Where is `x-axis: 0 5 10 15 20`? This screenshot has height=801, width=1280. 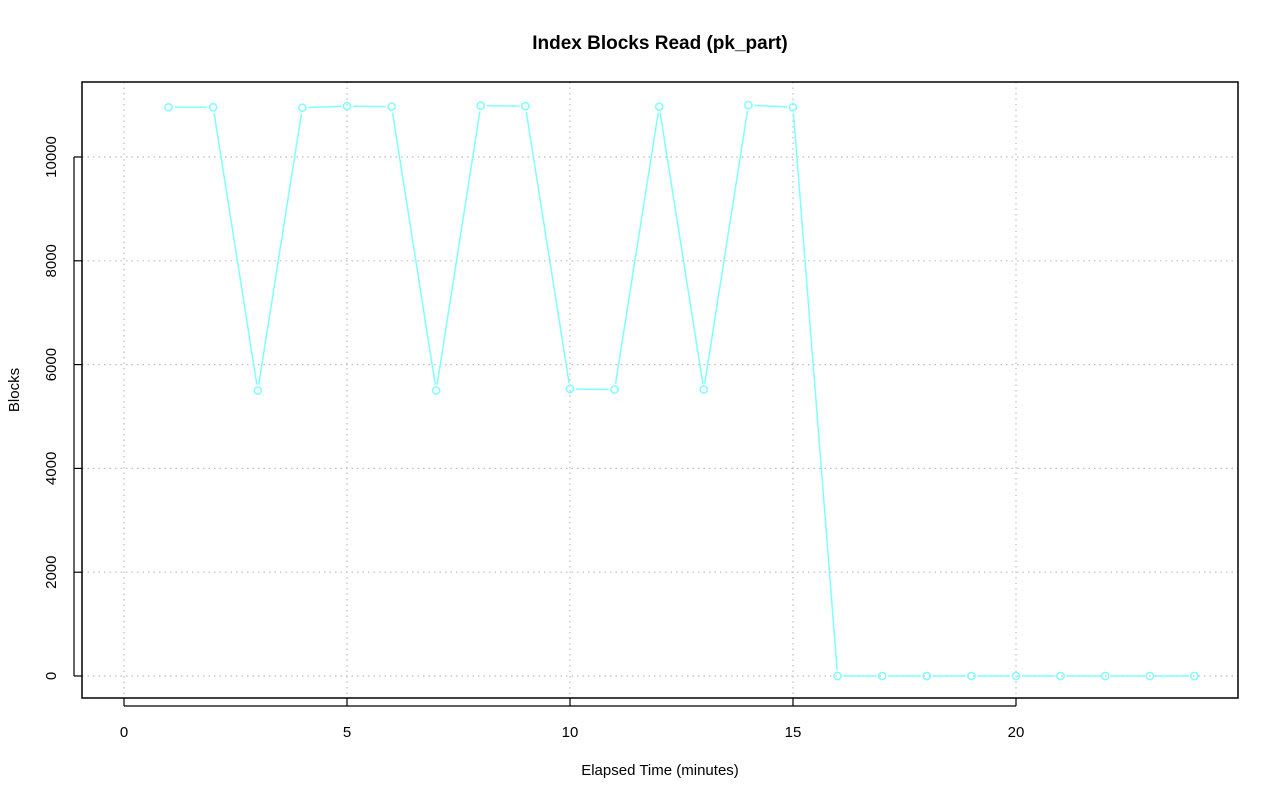 x-axis: 0 5 10 15 20 is located at coordinates (572, 719).